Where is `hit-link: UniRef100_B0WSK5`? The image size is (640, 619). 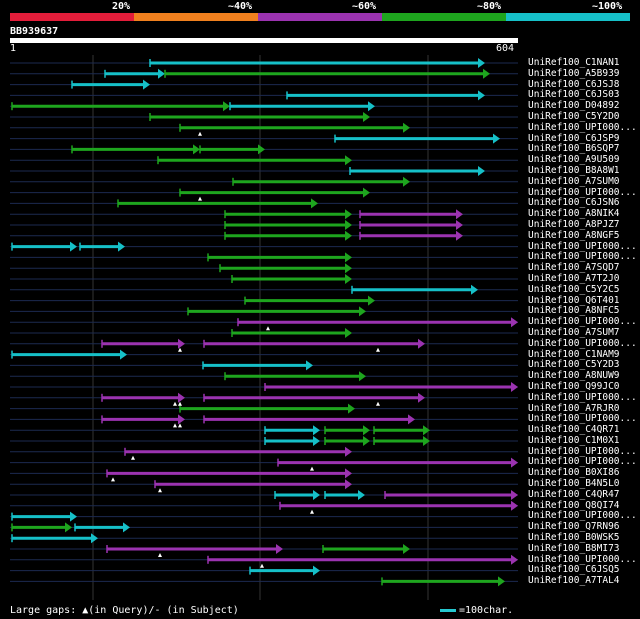 hit-link: UniRef100_B0WSK5 is located at coordinates (574, 538).